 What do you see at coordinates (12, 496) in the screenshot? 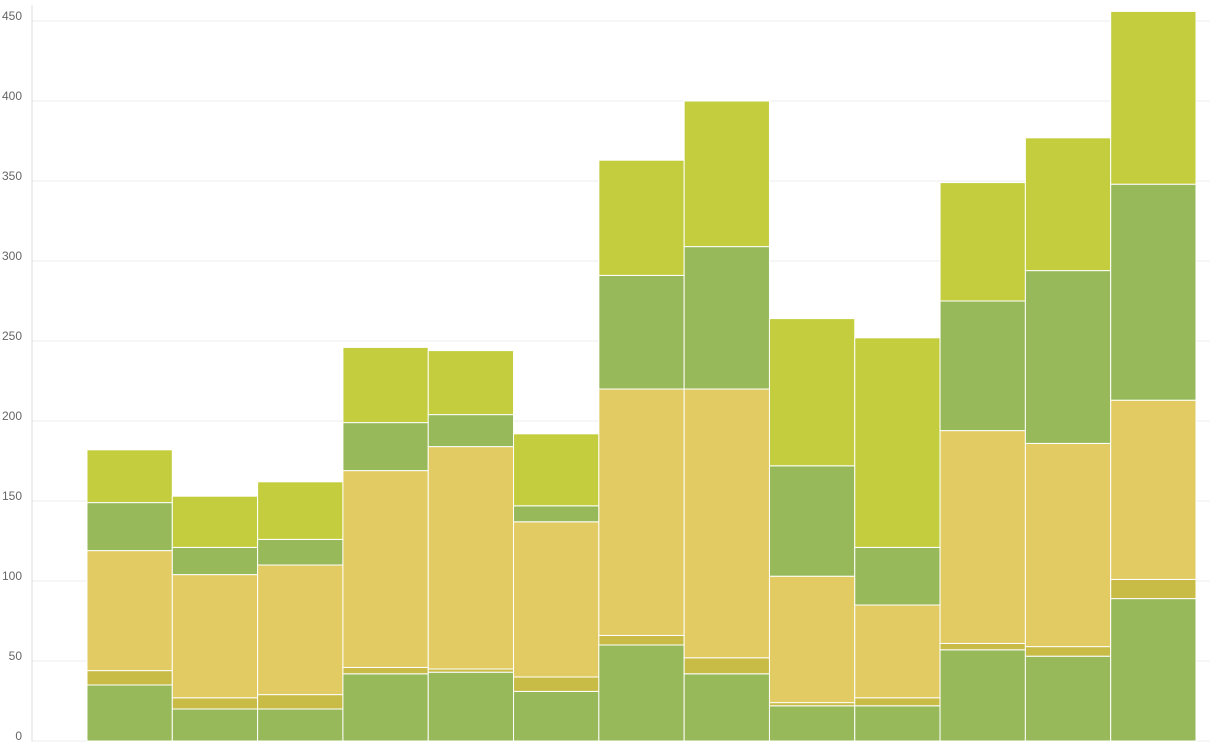
I see `y-tick-label: 150` at bounding box center [12, 496].